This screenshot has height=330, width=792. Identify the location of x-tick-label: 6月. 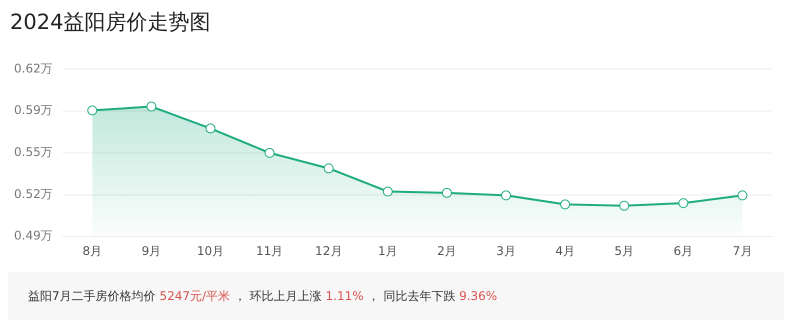
(684, 251).